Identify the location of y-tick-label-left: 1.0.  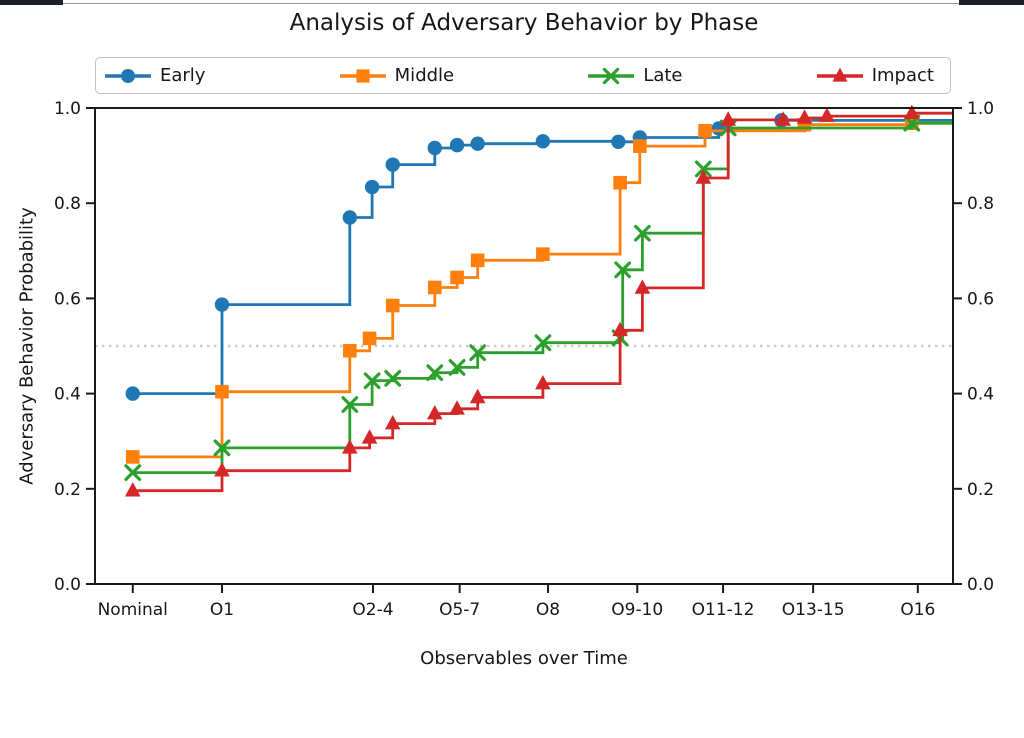
(67, 109).